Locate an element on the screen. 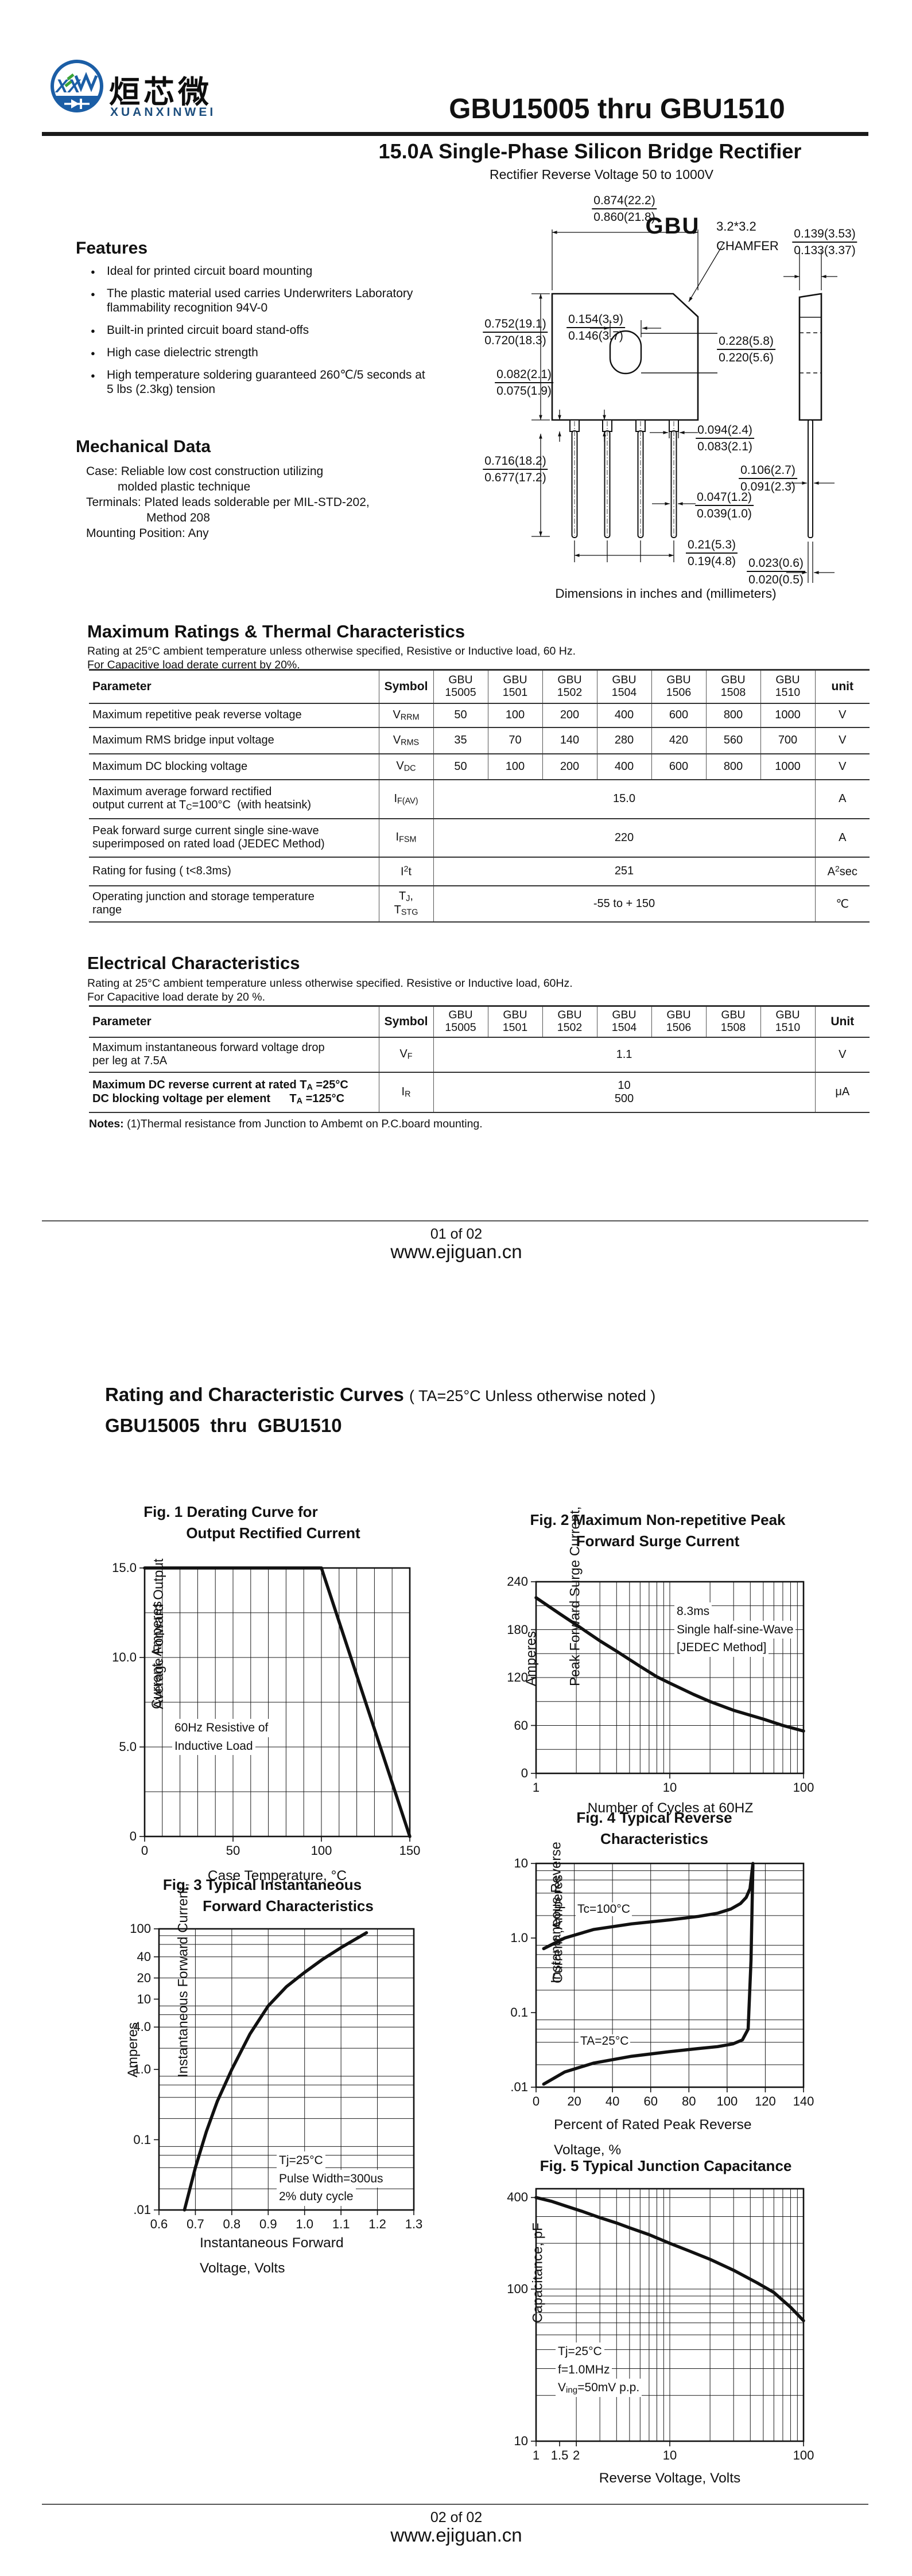  fig4-xlabel: Percent of Rated Peak Reverse is located at coordinates (653, 2125).